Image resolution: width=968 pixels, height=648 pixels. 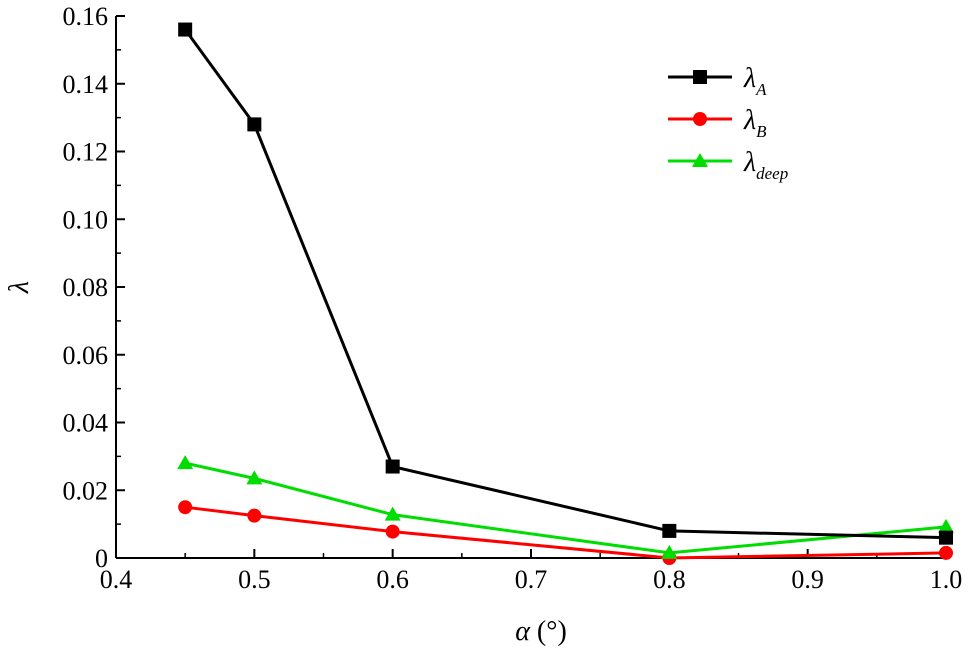 What do you see at coordinates (807, 579) in the screenshot?
I see `x-tick-label: 0.9` at bounding box center [807, 579].